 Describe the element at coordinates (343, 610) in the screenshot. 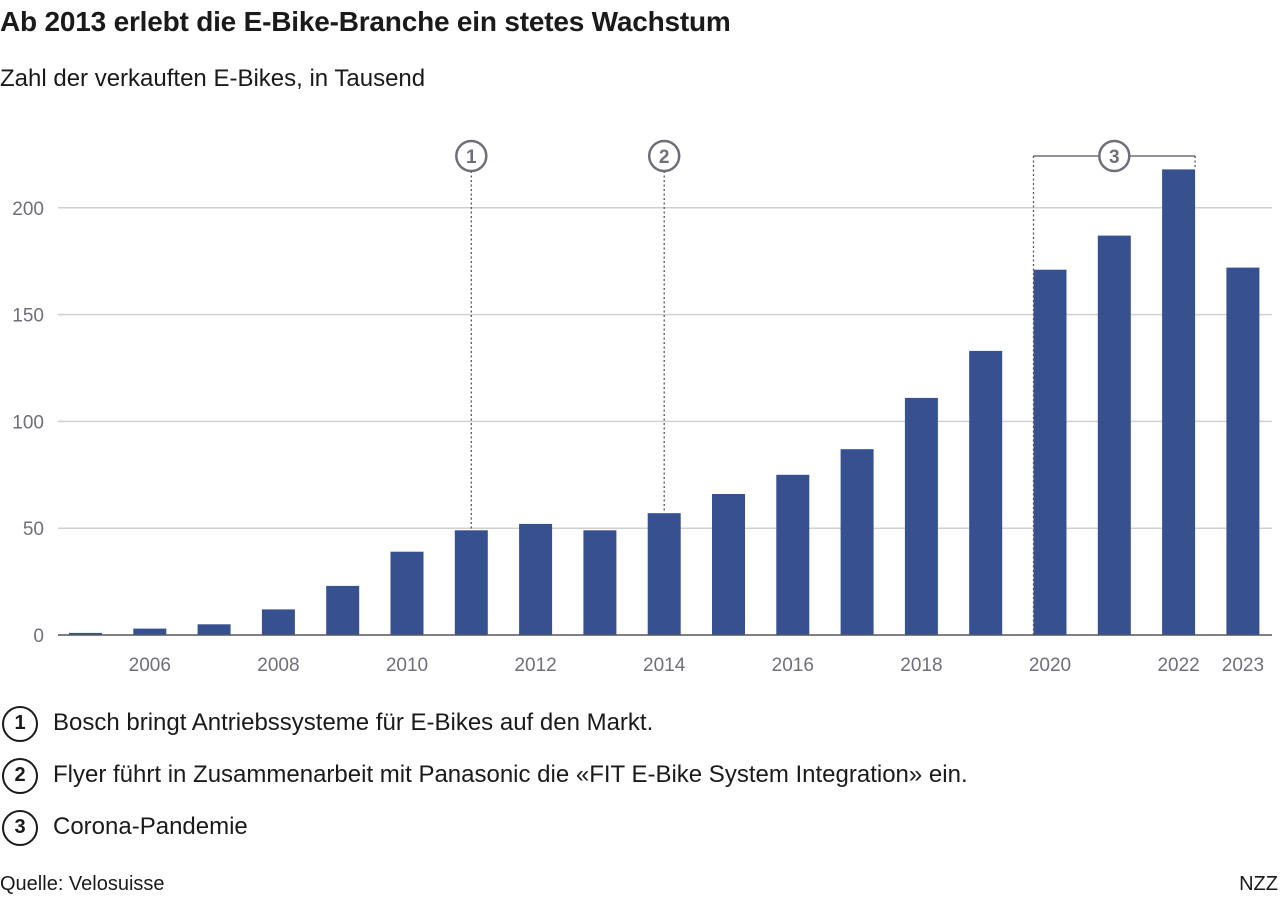

I see `bar-2009` at that location.